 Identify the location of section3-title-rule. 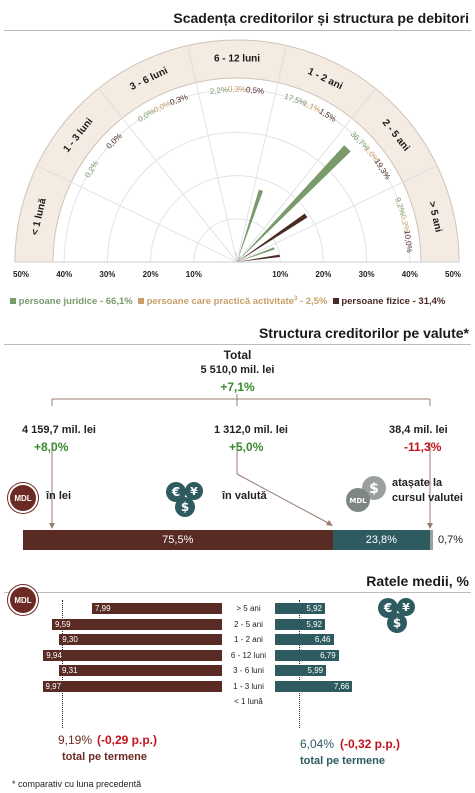
(237, 592).